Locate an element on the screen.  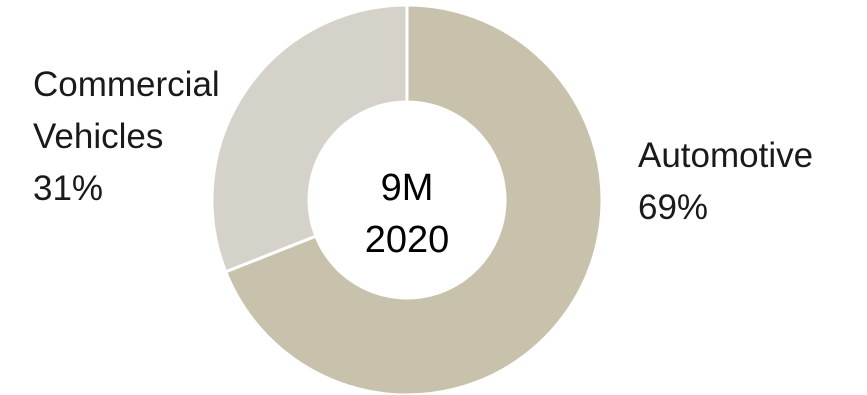
slice-label-commercial-line-2: Vehicles is located at coordinates (98, 136).